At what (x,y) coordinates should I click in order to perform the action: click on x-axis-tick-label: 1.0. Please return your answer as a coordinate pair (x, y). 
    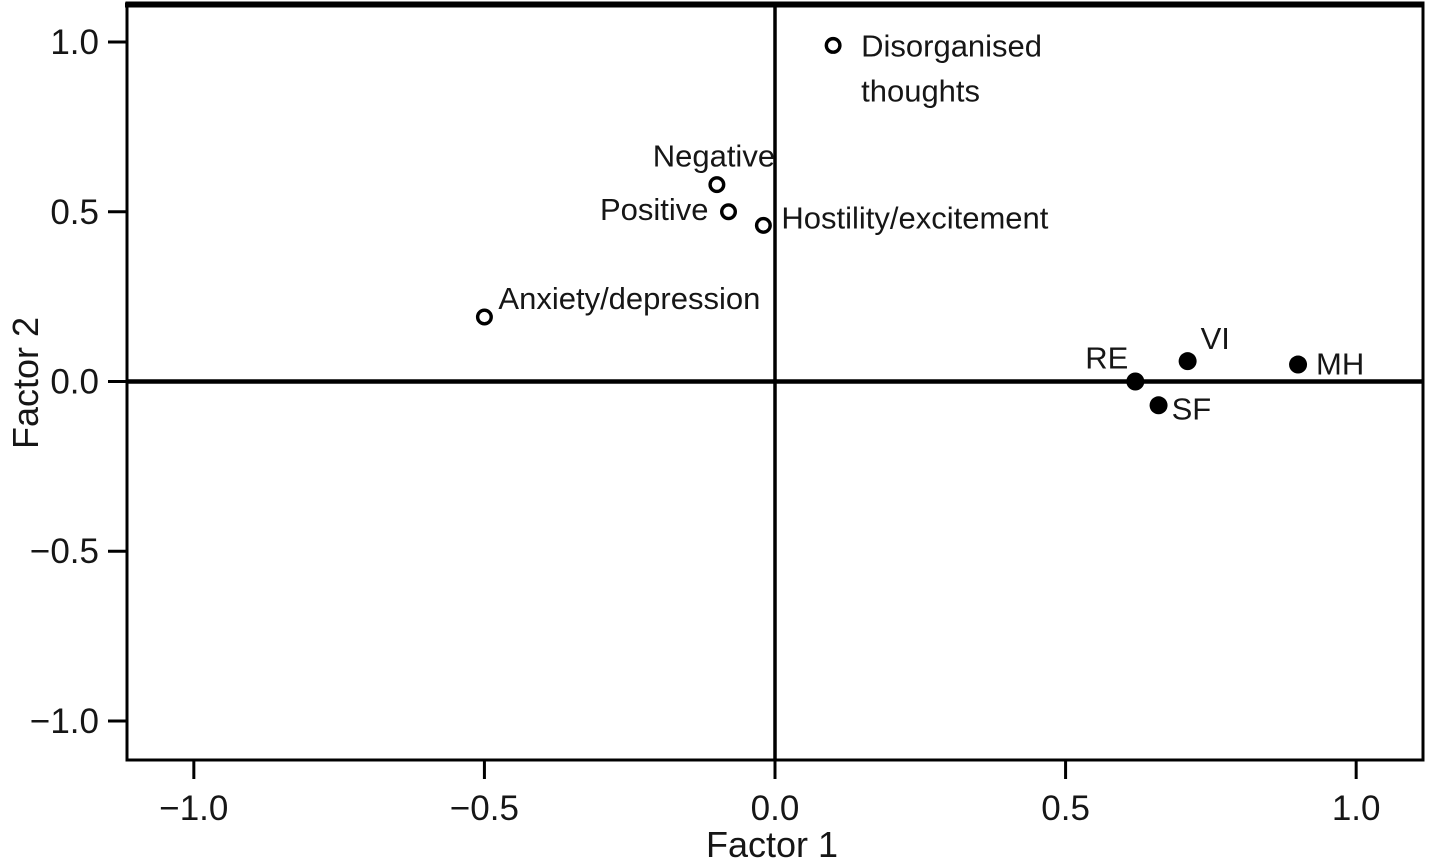
    Looking at the image, I should click on (1356, 808).